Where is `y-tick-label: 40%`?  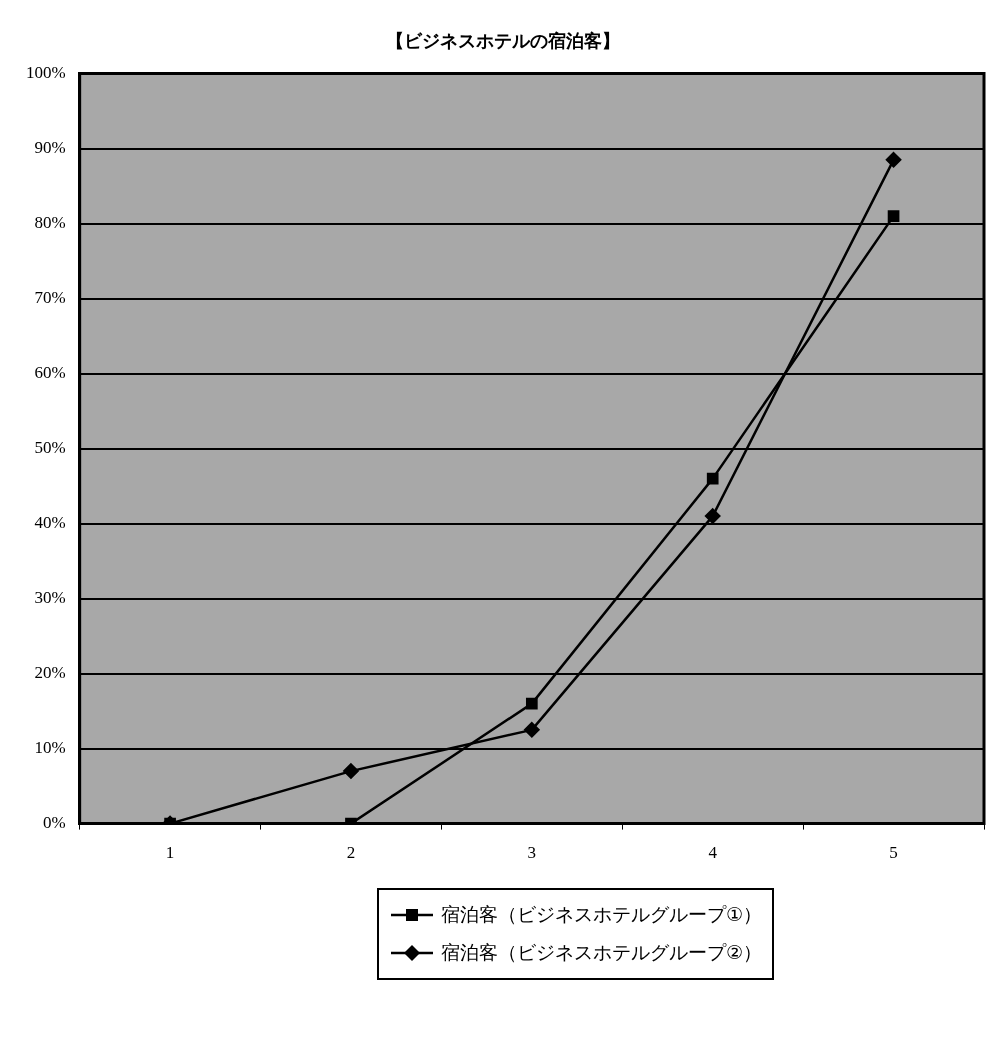
y-tick-label: 40% is located at coordinates (50, 523).